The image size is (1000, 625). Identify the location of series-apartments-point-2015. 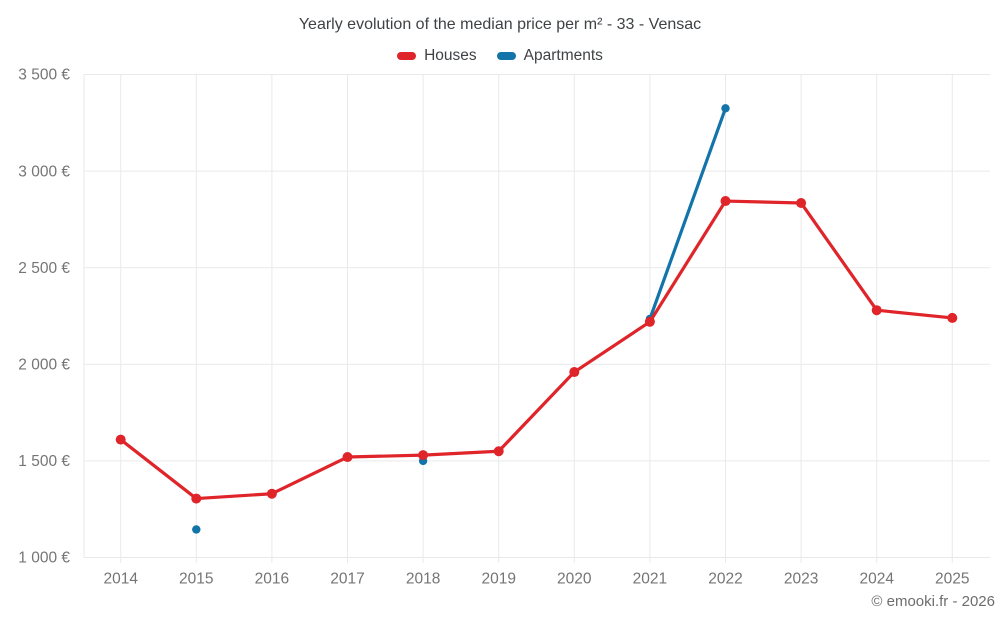
(196, 529).